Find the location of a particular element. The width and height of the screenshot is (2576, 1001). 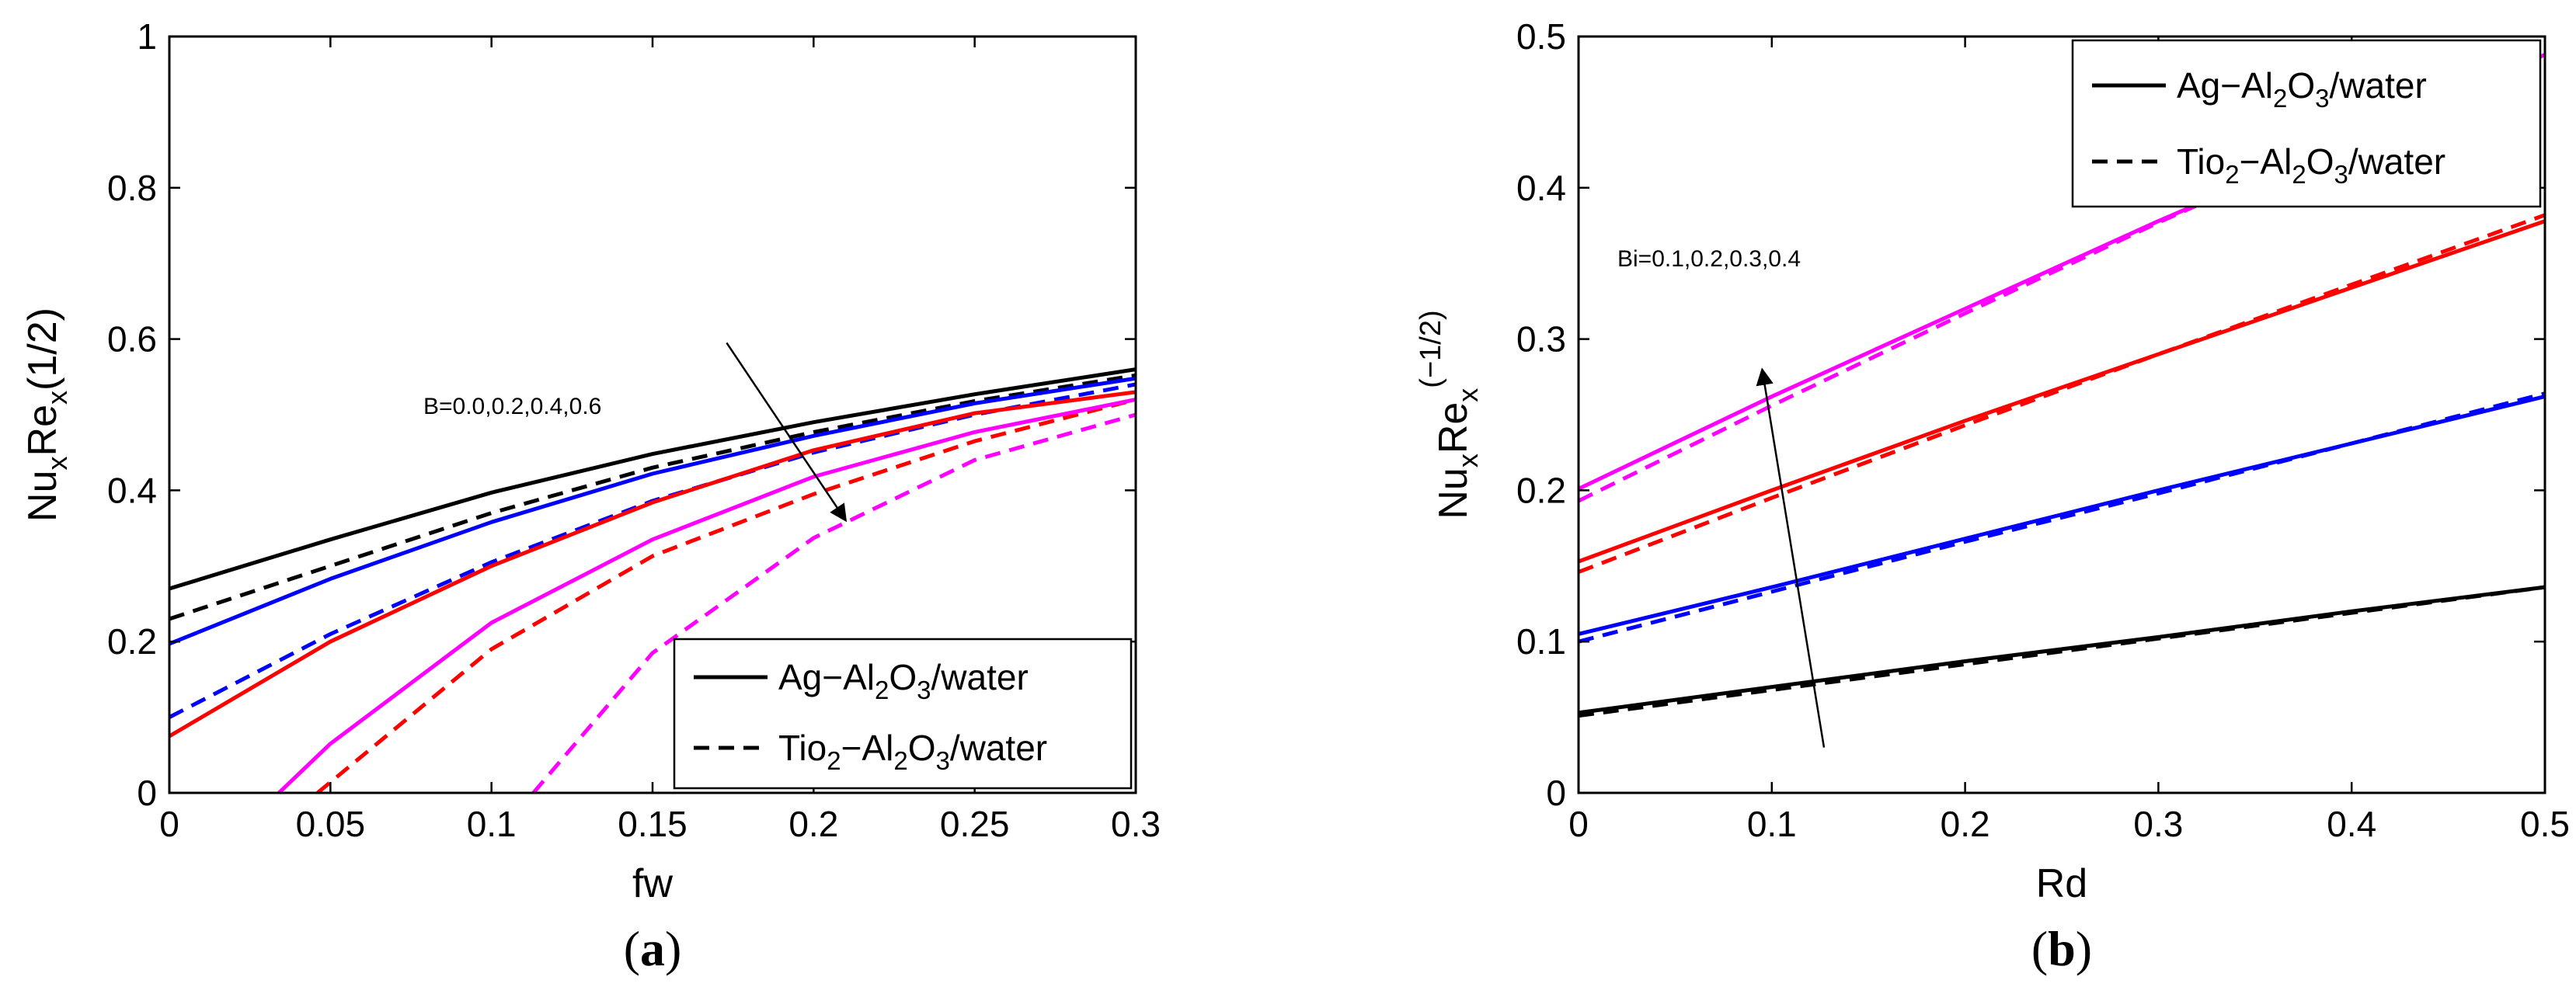

x-axis-label-b: Rd is located at coordinates (2061, 884).